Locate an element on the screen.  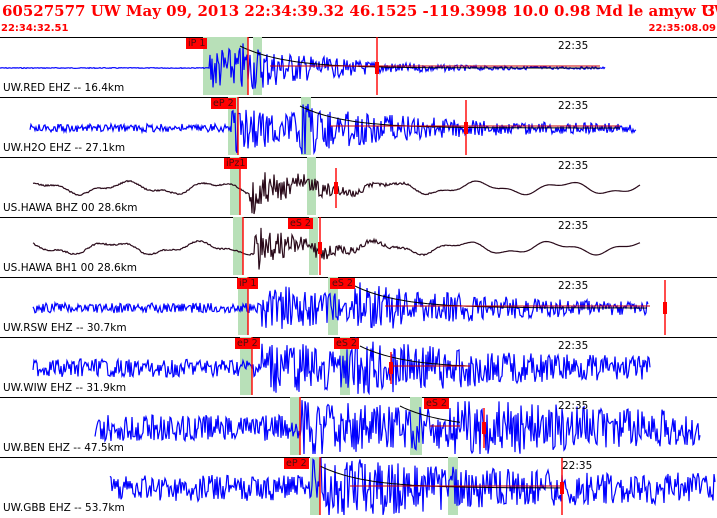
trace-panel: 22:35 iPz1 US.HAWA BHZ 00 28.6km is located at coordinates (358, 186).